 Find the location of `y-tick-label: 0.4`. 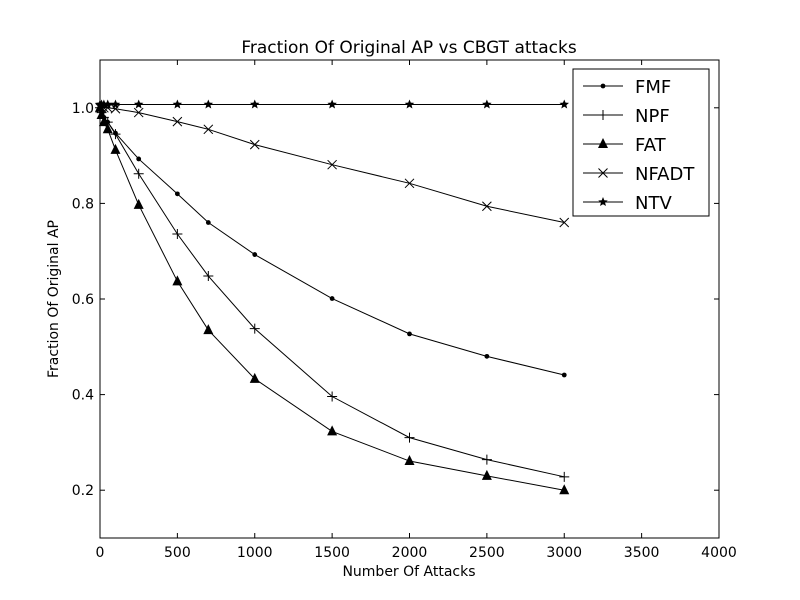

y-tick-label: 0.4 is located at coordinates (83, 396).